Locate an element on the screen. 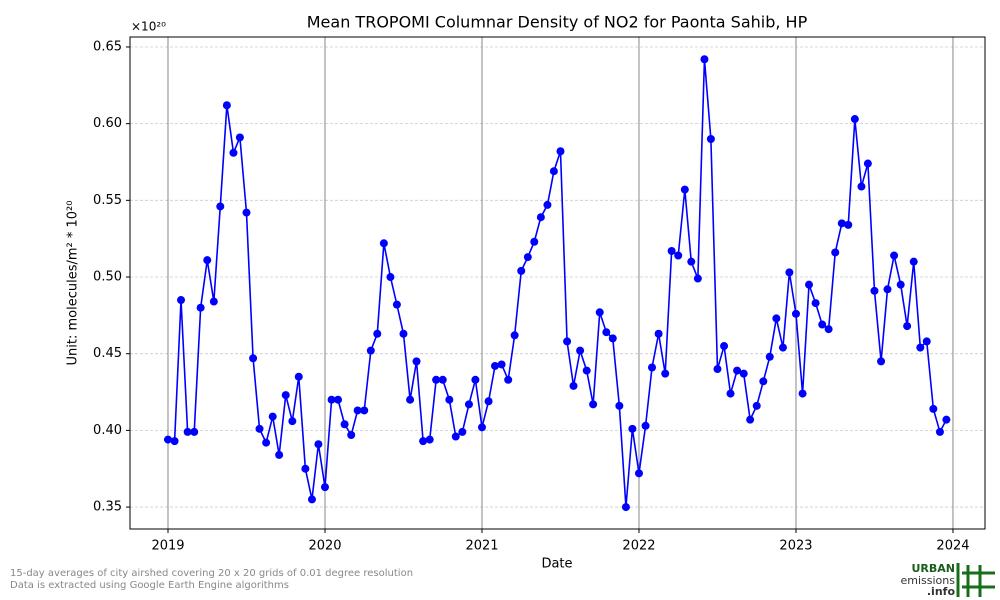 The image size is (1000, 600). logo-icon is located at coordinates (975, 580).